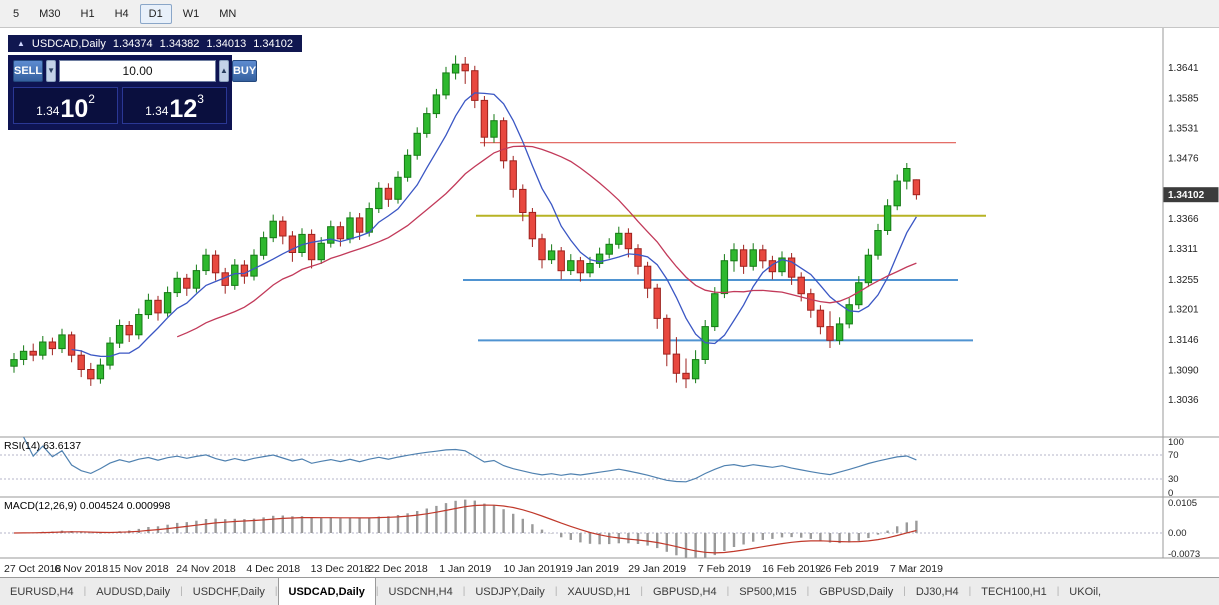  What do you see at coordinates (42, 591) in the screenshot?
I see `tab-eurusd-h4: EURUSD,H4` at bounding box center [42, 591].